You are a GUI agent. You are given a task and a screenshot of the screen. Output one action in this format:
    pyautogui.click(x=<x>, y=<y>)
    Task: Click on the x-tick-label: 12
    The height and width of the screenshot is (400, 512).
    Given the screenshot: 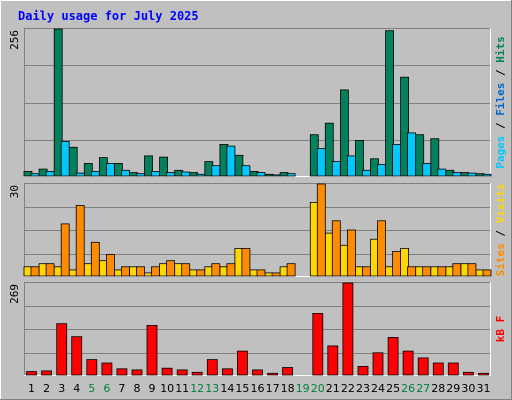 What is the action you would take?
    pyautogui.click(x=197, y=388)
    